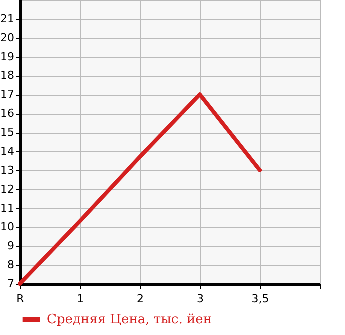 The image size is (345, 335). I want to click on x-tick-label: 2, so click(140, 299).